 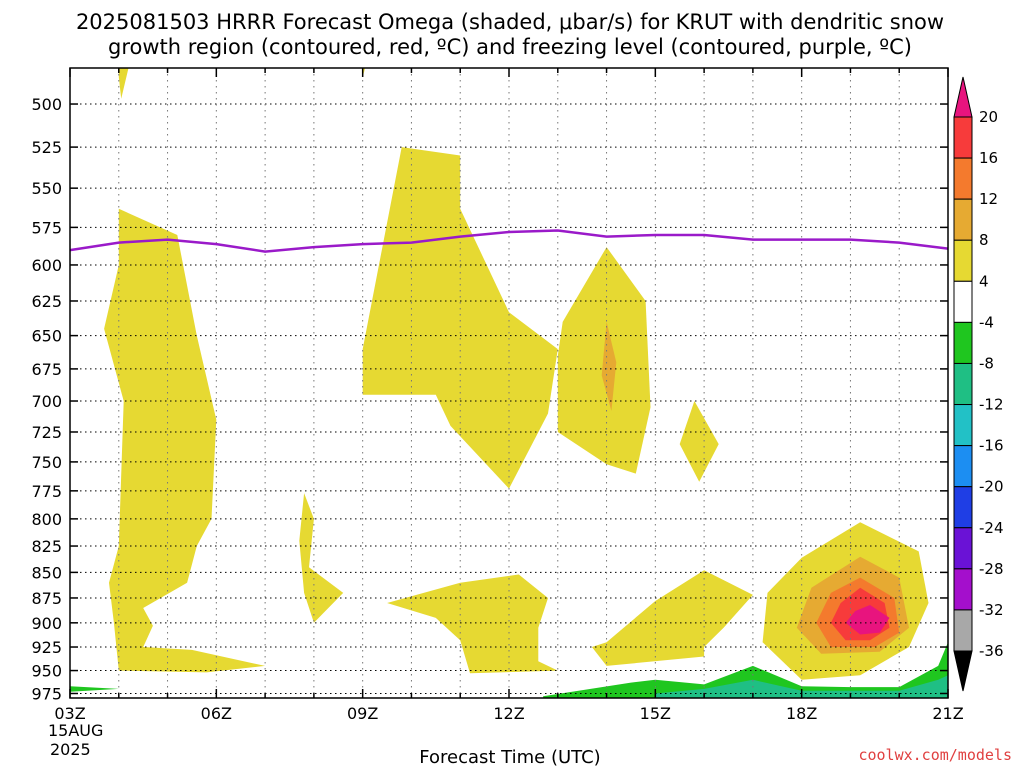 What do you see at coordinates (46, 623) in the screenshot?
I see `y-tick-label: 900` at bounding box center [46, 623].